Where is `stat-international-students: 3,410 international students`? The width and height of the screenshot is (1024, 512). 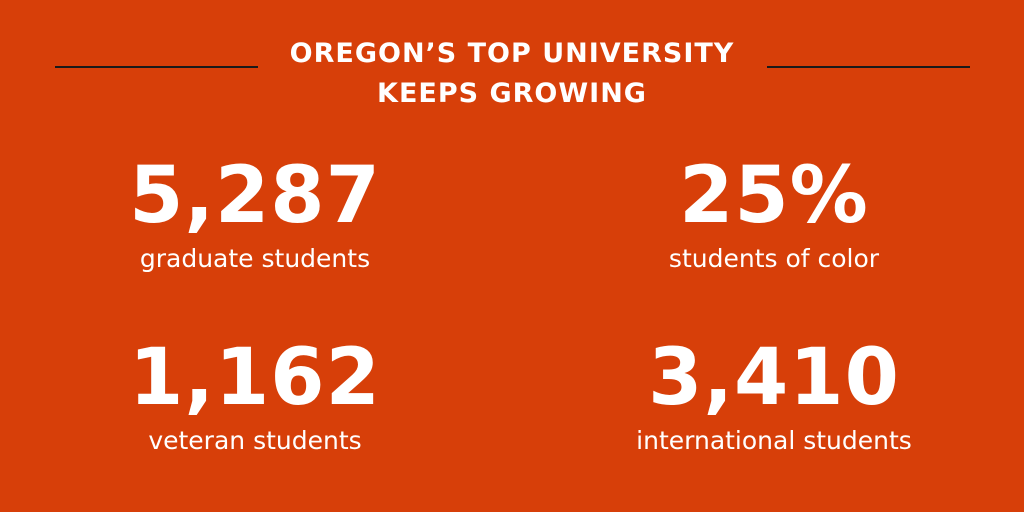
stat-international-students: 3,410 international students is located at coordinates (774, 397).